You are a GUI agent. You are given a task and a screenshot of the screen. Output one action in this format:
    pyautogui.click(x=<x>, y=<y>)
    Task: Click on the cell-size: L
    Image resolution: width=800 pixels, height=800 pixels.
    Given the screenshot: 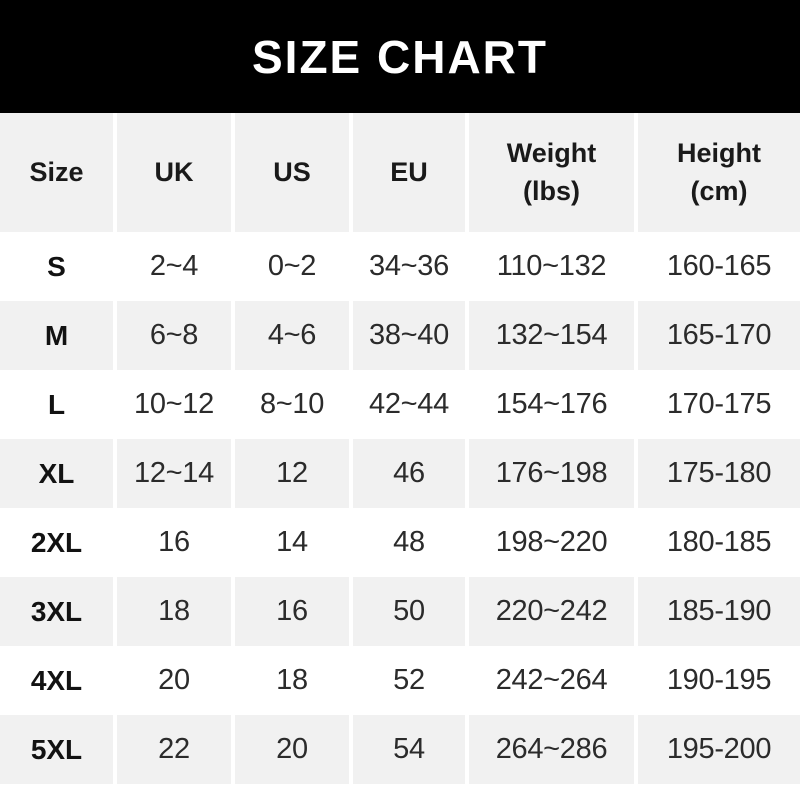 What is the action you would take?
    pyautogui.click(x=57, y=404)
    